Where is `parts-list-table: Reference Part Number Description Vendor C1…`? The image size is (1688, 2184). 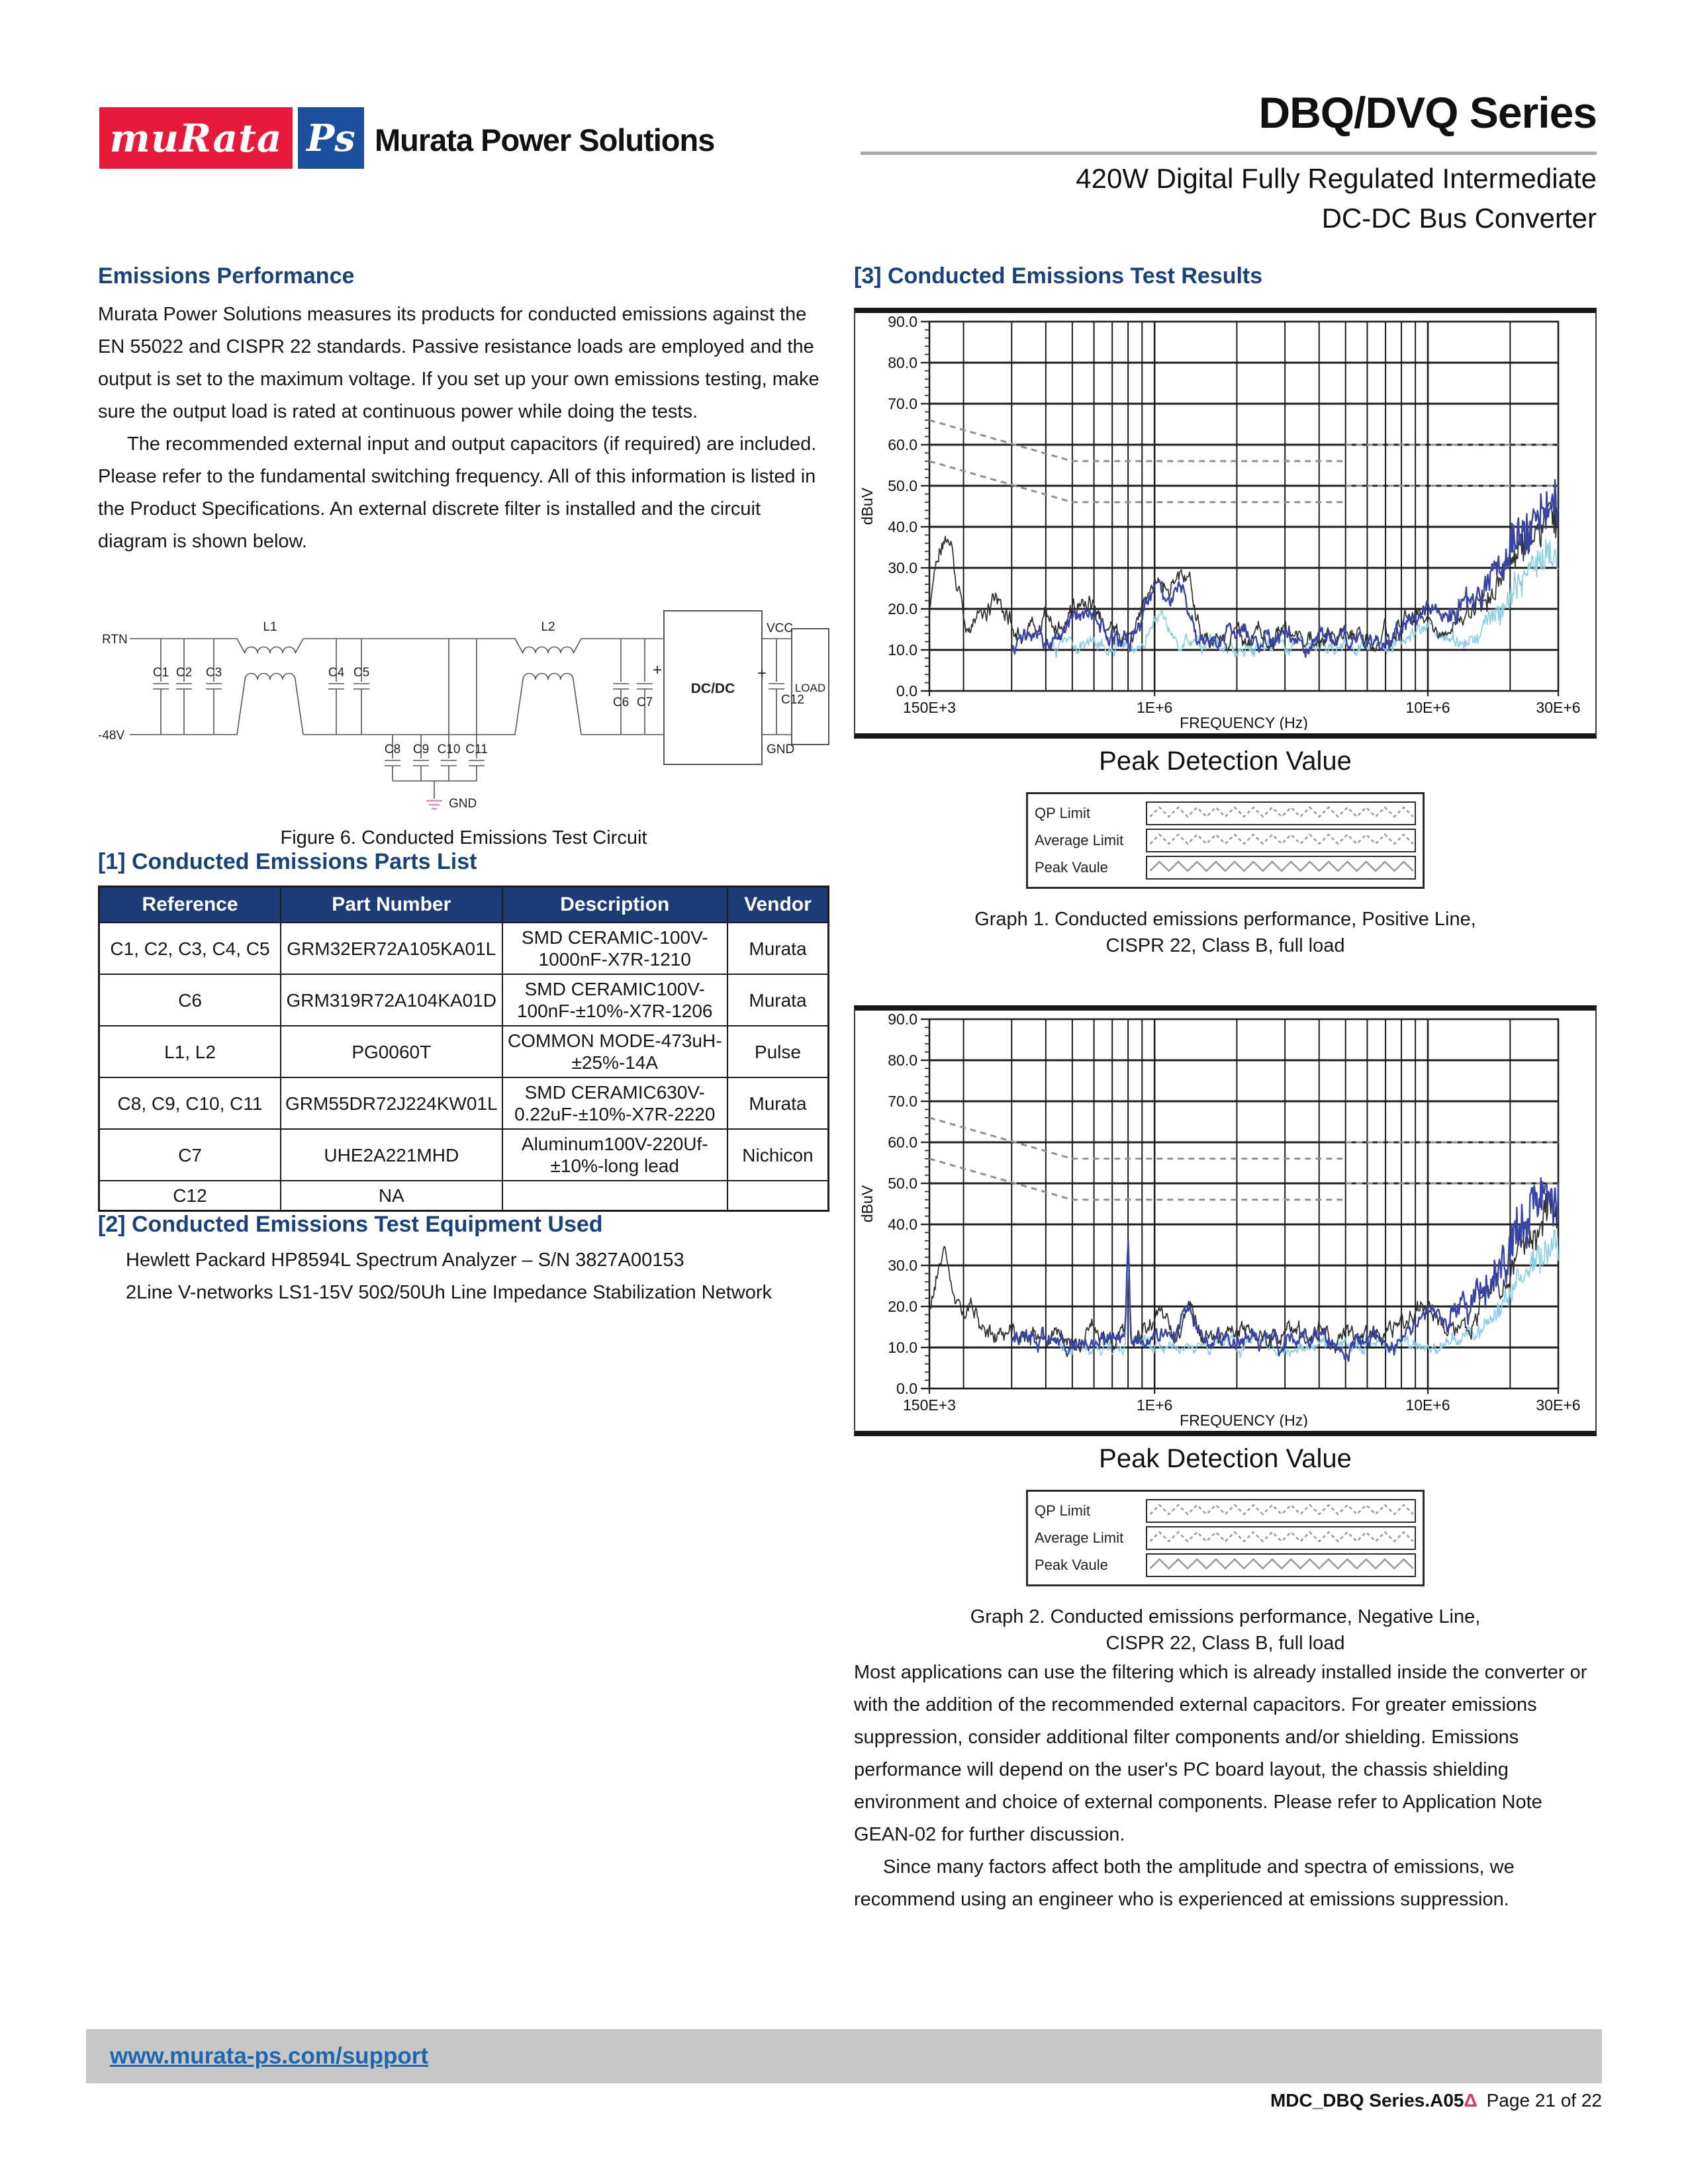 parts-list-table: Reference Part Number Description Vendor C1… is located at coordinates (463, 1049).